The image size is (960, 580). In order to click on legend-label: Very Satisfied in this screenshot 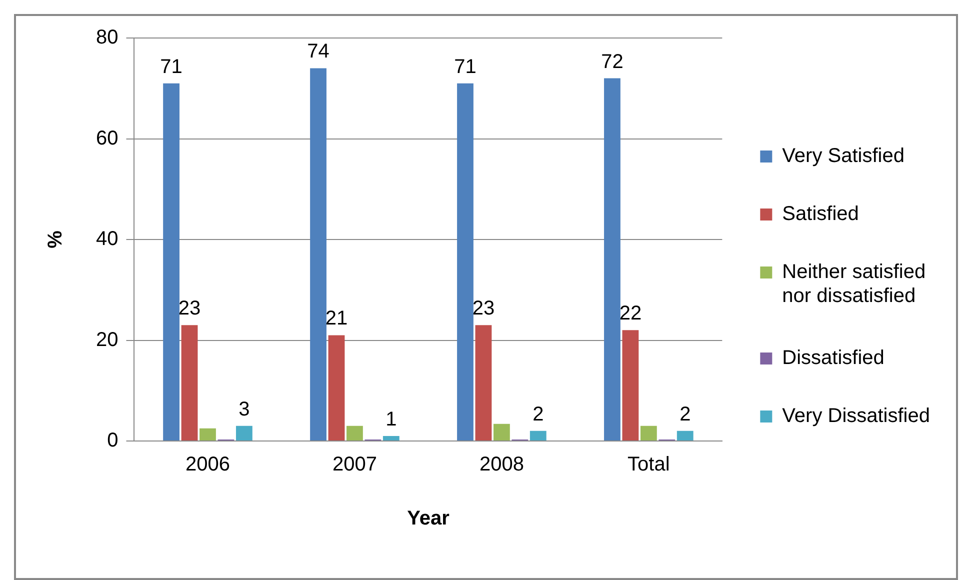, I will do `click(843, 156)`.